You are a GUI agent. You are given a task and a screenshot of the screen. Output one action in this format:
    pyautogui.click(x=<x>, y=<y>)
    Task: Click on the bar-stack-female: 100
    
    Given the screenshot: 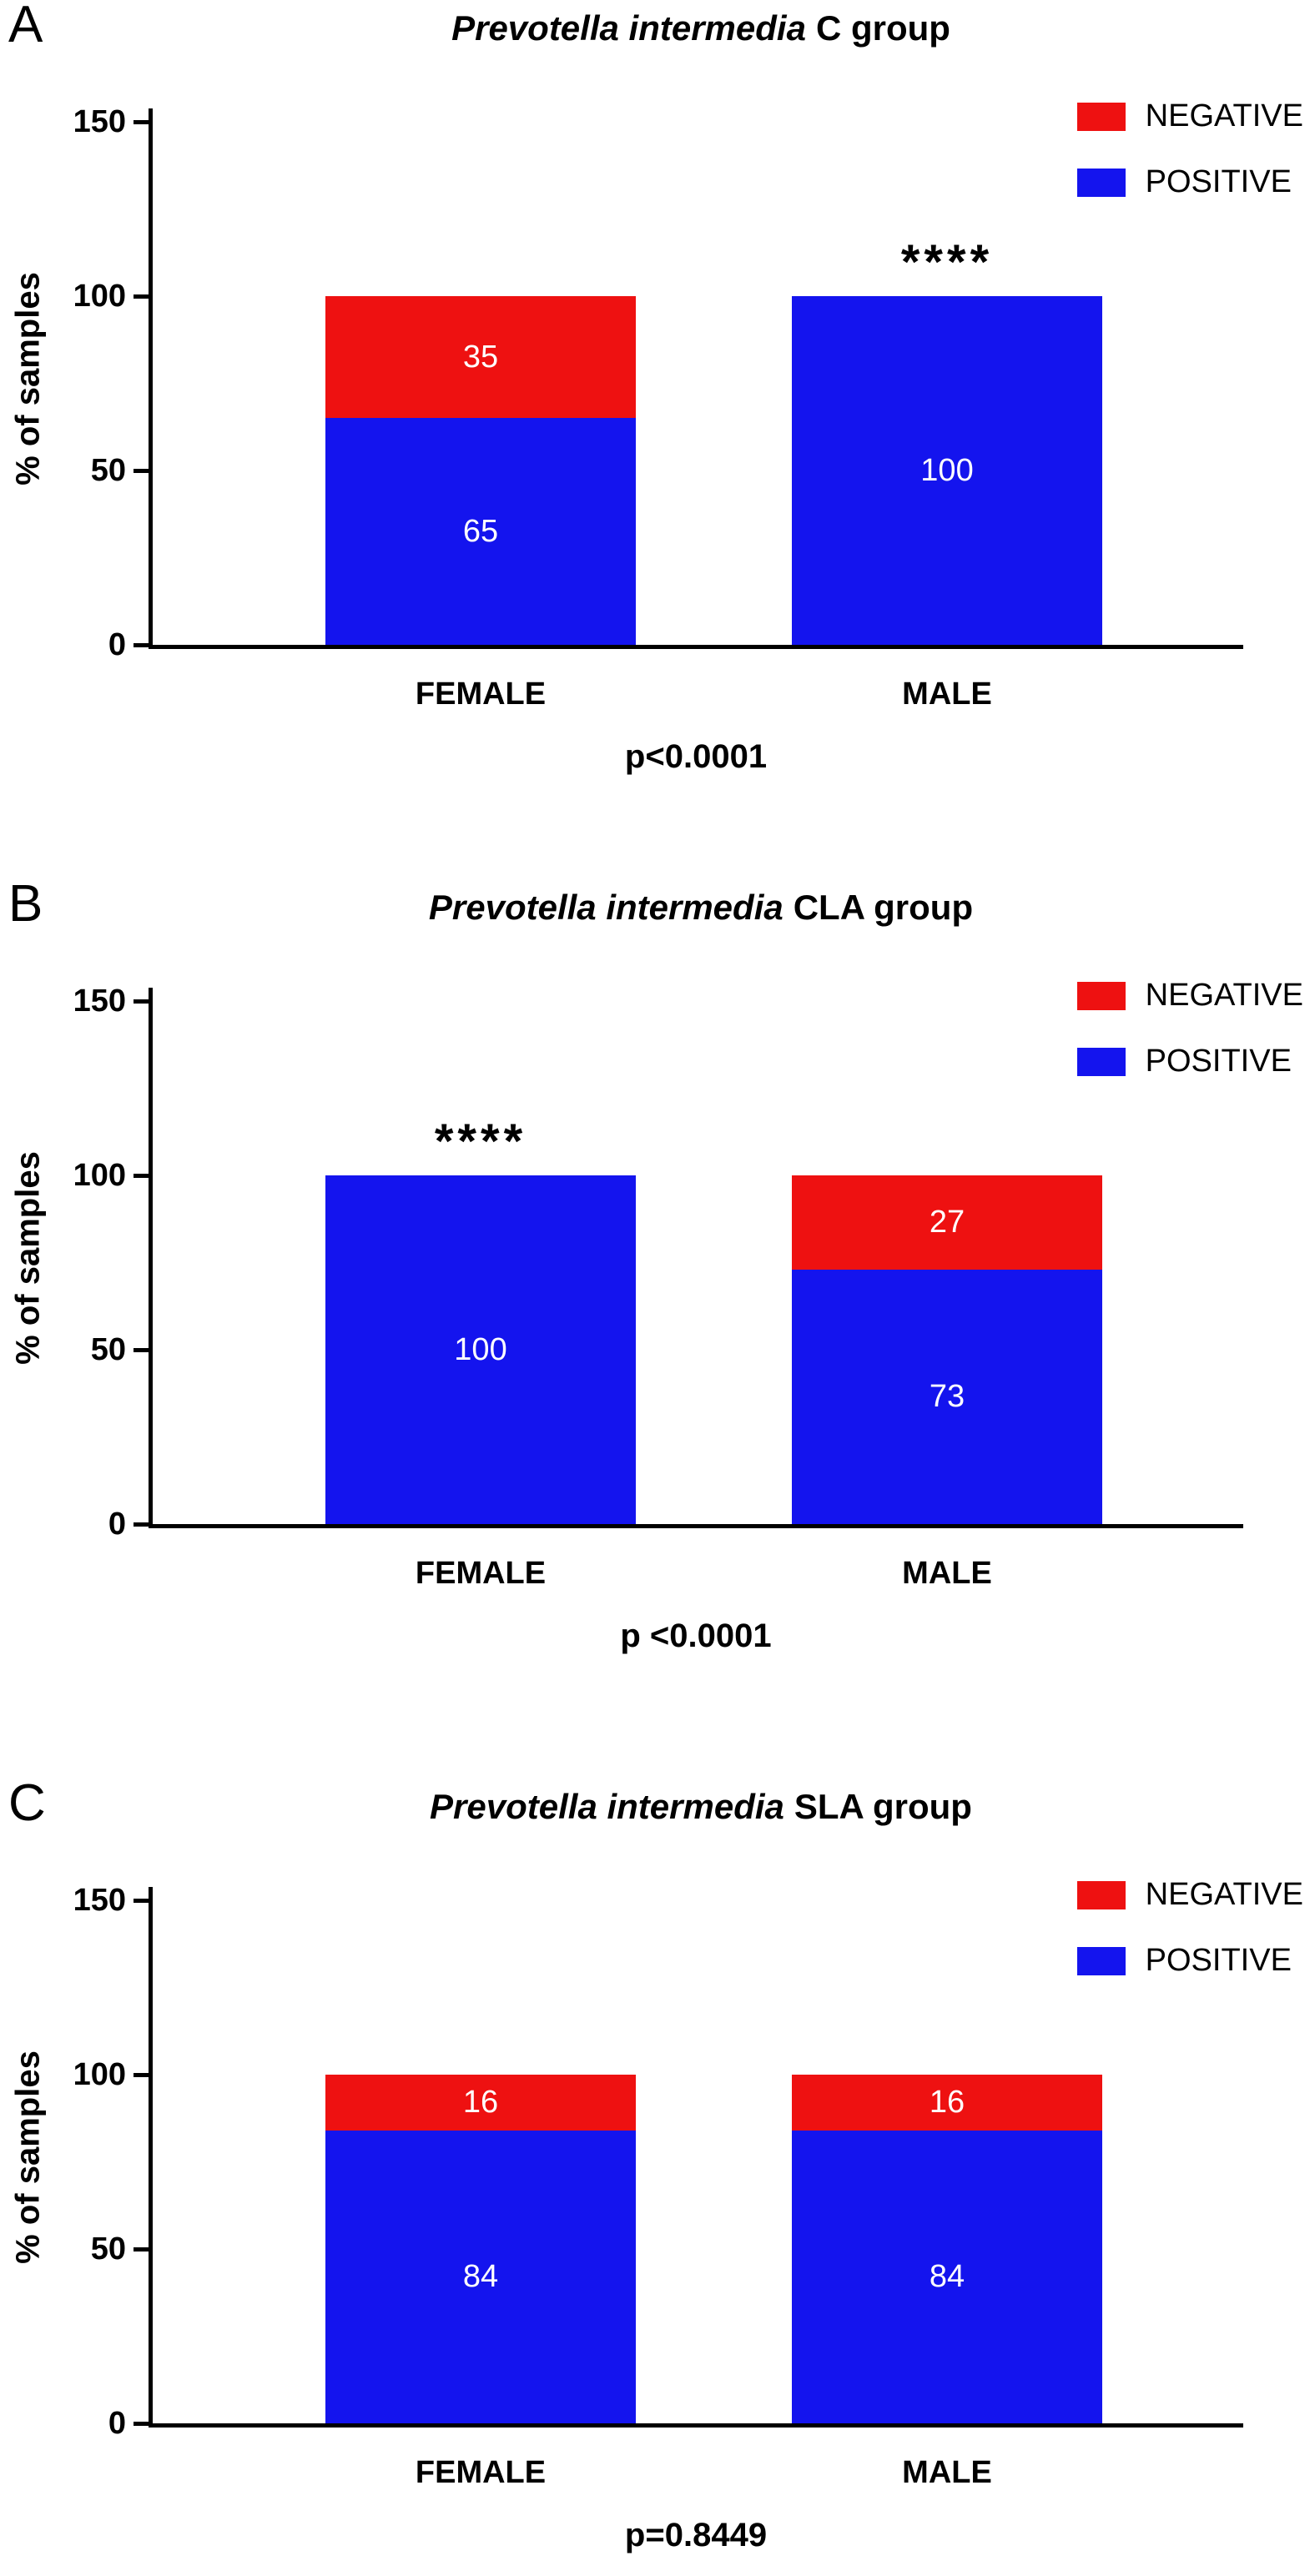 What is the action you would take?
    pyautogui.click(x=481, y=1349)
    